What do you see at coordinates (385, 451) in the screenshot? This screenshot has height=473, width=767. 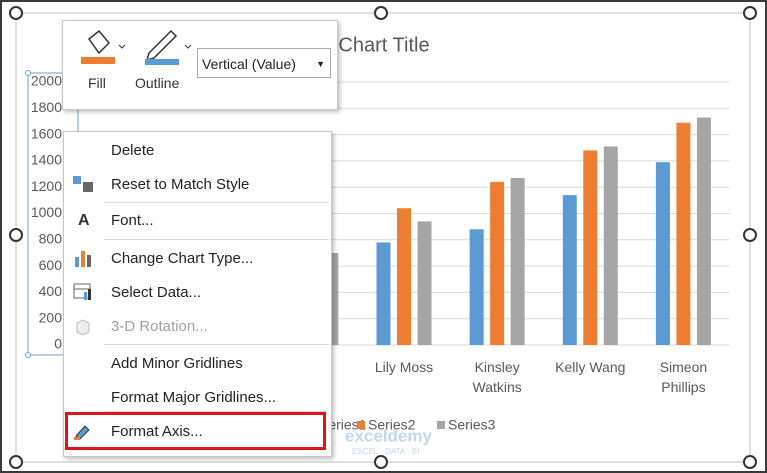 I see `watermark-tagline: EXCEL · DATA · BI` at bounding box center [385, 451].